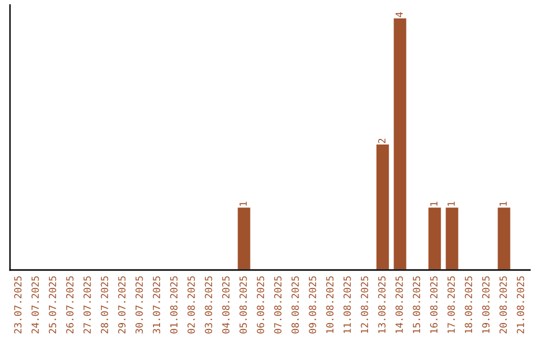 The height and width of the screenshot is (340, 540). What do you see at coordinates (174, 305) in the screenshot?
I see `x-tick-label: 01.08.2025` at bounding box center [174, 305].